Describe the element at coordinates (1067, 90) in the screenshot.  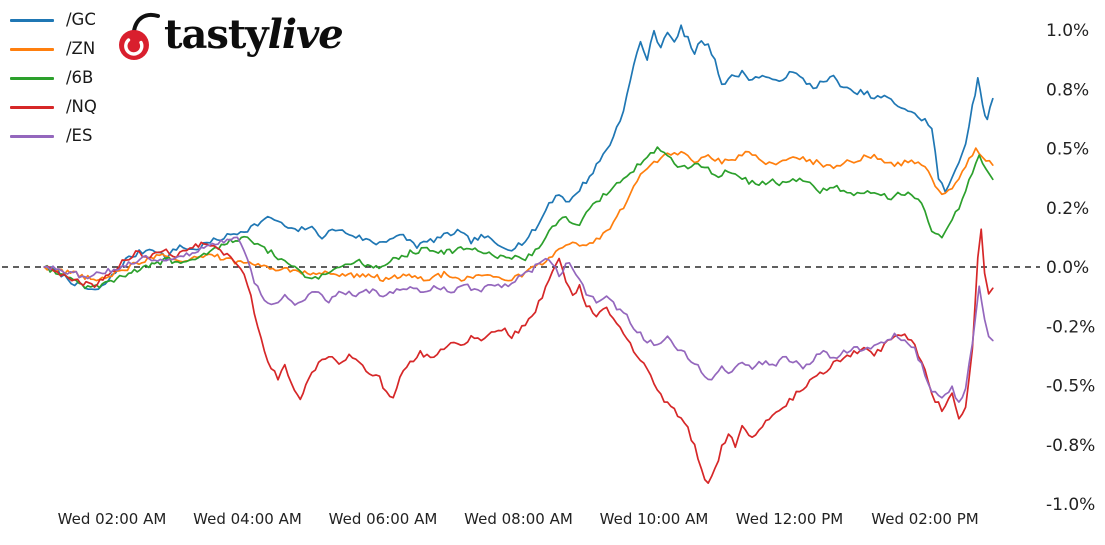
I see `y-tick-label: 0.8%` at that location.